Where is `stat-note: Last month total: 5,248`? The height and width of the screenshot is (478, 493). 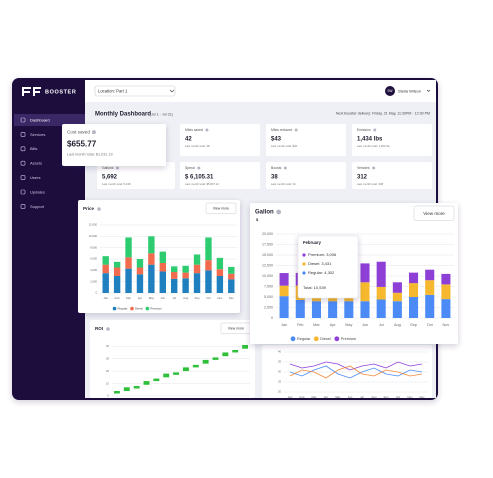 stat-note: Last month total: 5,248 is located at coordinates (116, 184).